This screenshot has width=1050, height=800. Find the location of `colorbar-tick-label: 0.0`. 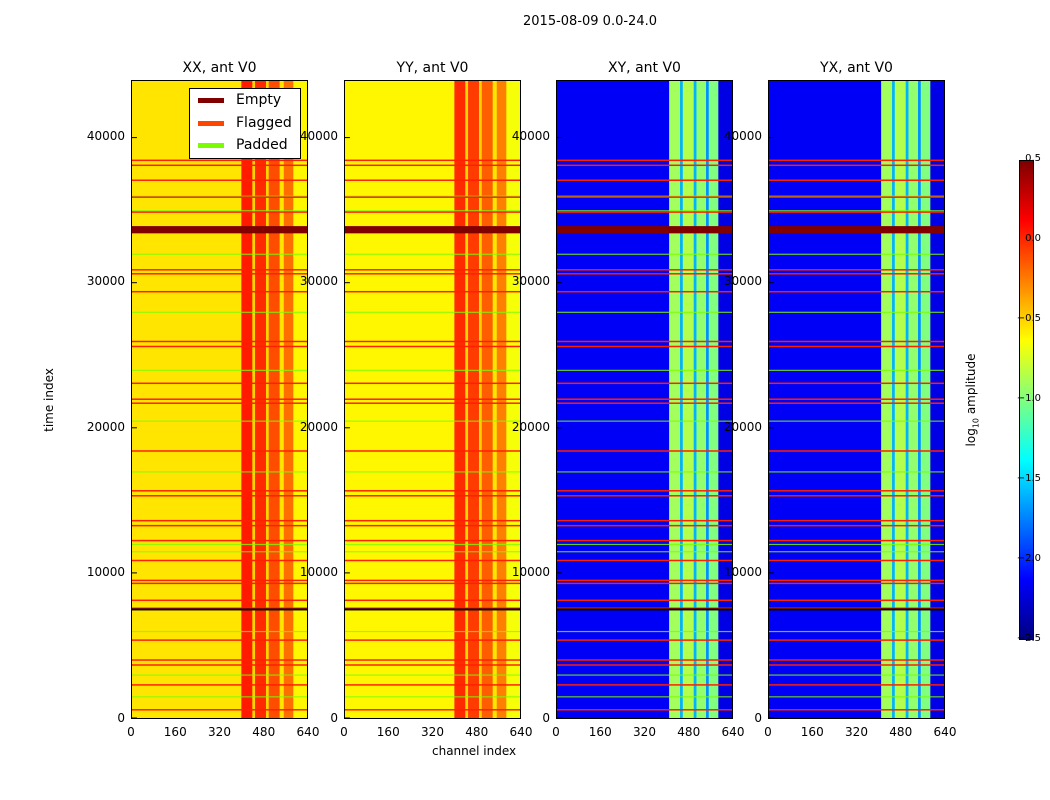

colorbar-tick-label: 0.0 is located at coordinates (1033, 238).